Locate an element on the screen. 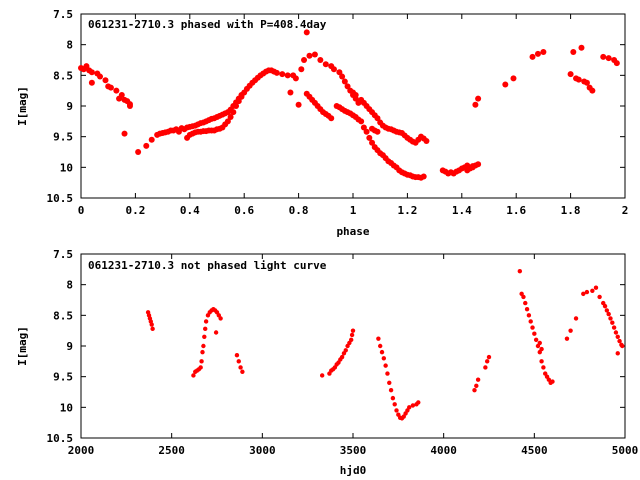  x-tick-label: 0.4 is located at coordinates (190, 210).